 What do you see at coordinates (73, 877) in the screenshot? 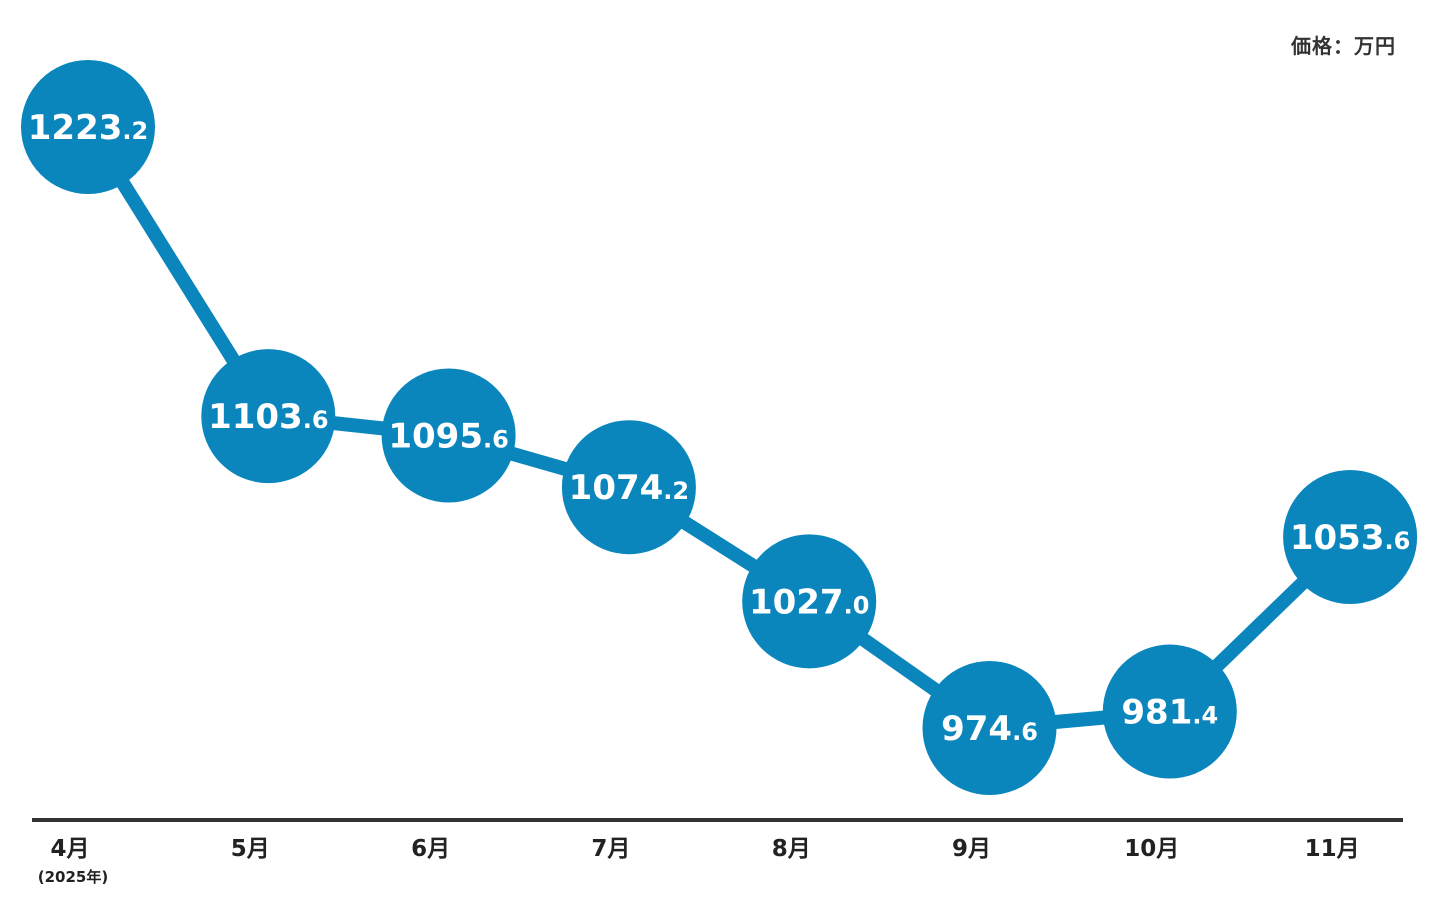
I see `x-tick-sublabel: (2025年)` at bounding box center [73, 877].